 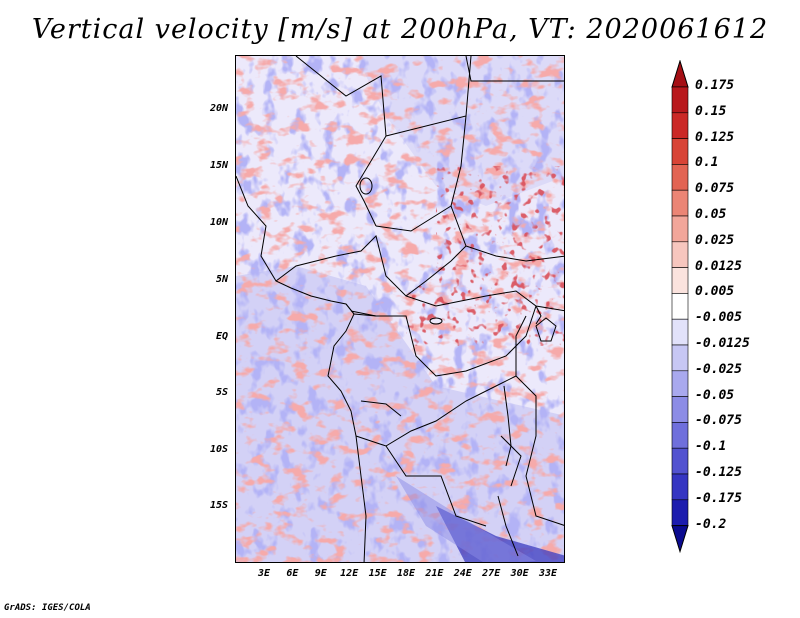 I want to click on colorbar-label: 0.175, so click(x=715, y=85).